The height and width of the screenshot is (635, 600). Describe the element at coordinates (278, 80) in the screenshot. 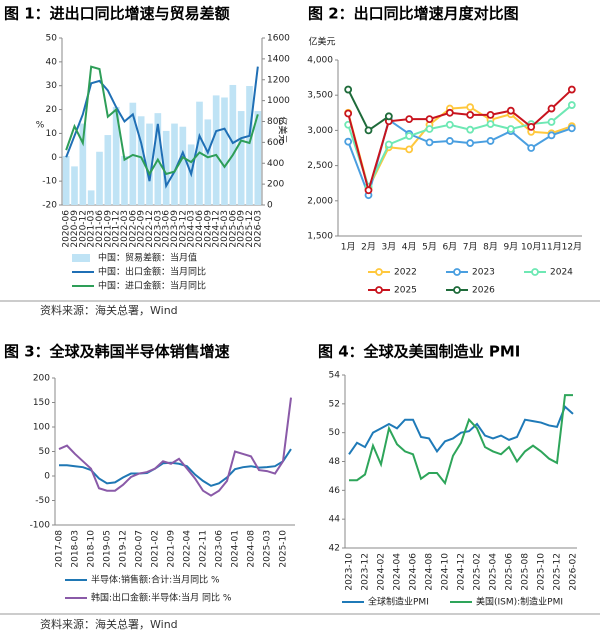

I see `y2-tick-label: 1200` at that location.